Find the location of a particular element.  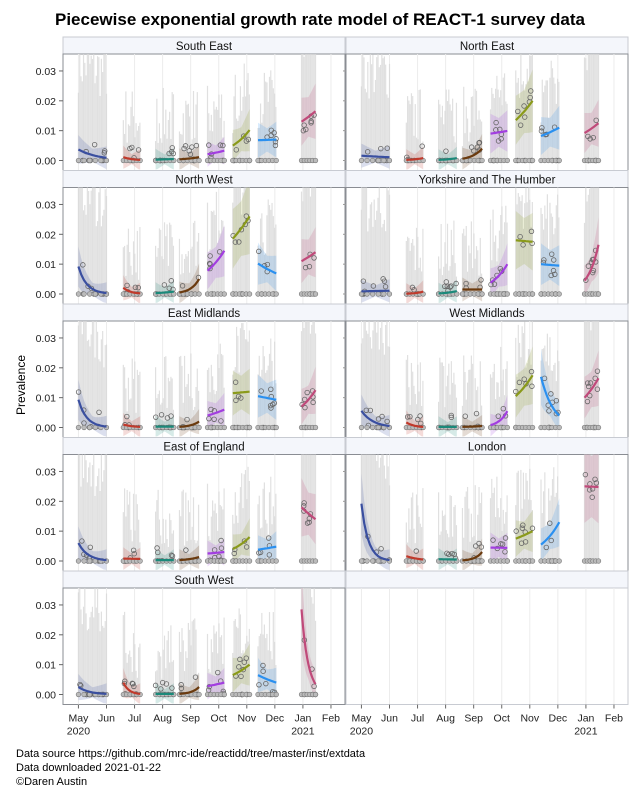

x-tick-label: Nov is located at coordinates (246, 719).